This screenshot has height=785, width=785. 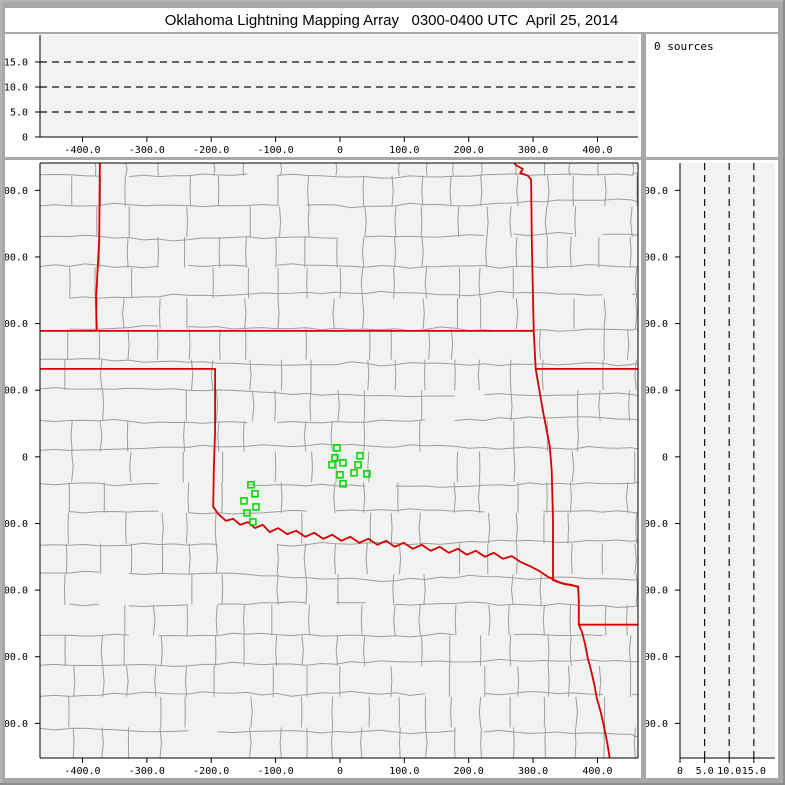 What do you see at coordinates (562, 460) in the screenshot?
I see `state-border-path` at bounding box center [562, 460].